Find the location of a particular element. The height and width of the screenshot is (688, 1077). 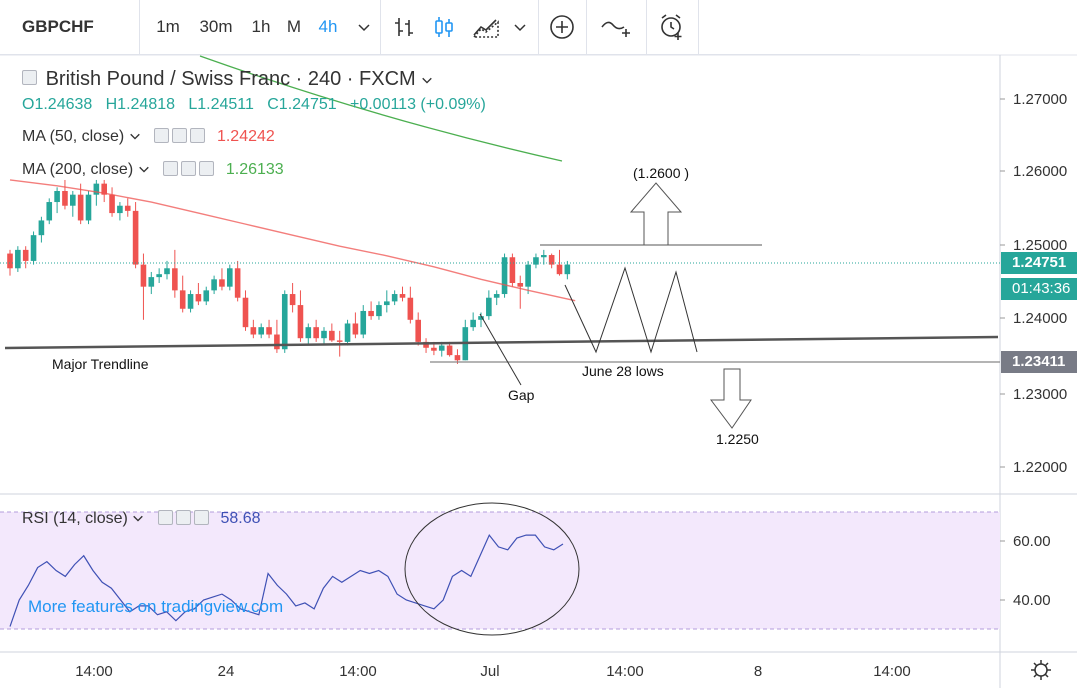

tradingview-watermark-link: More features on tradingview.com is located at coordinates (156, 606).